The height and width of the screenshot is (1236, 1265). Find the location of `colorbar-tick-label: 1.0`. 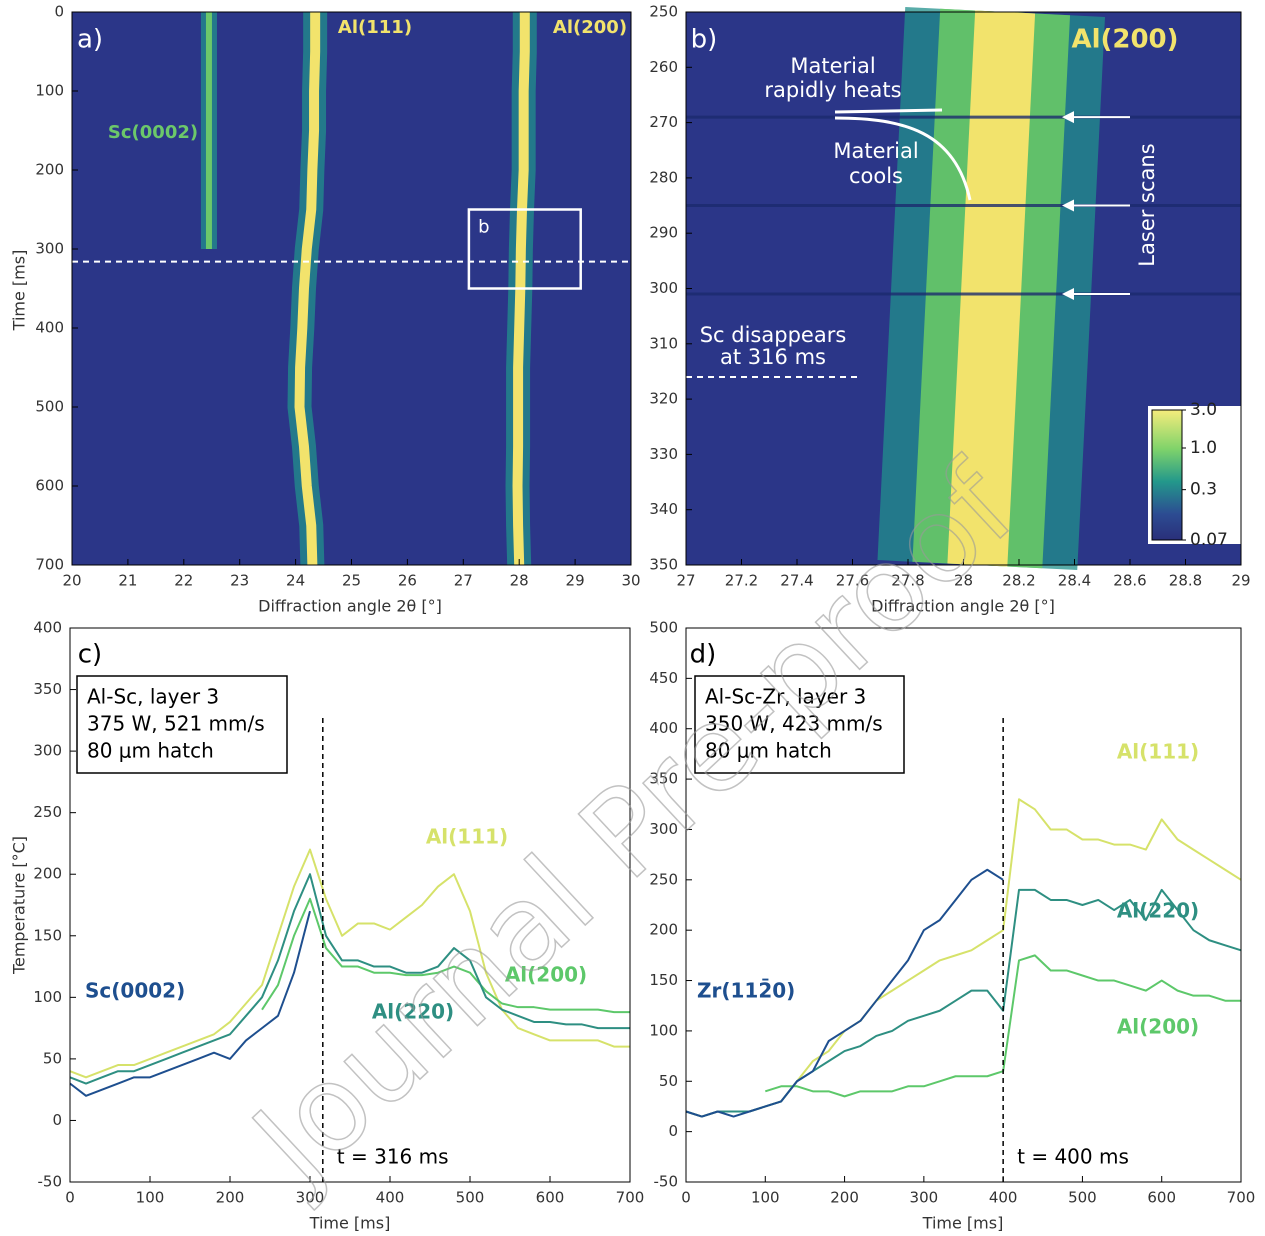

colorbar-tick-label: 1.0 is located at coordinates (1203, 448).